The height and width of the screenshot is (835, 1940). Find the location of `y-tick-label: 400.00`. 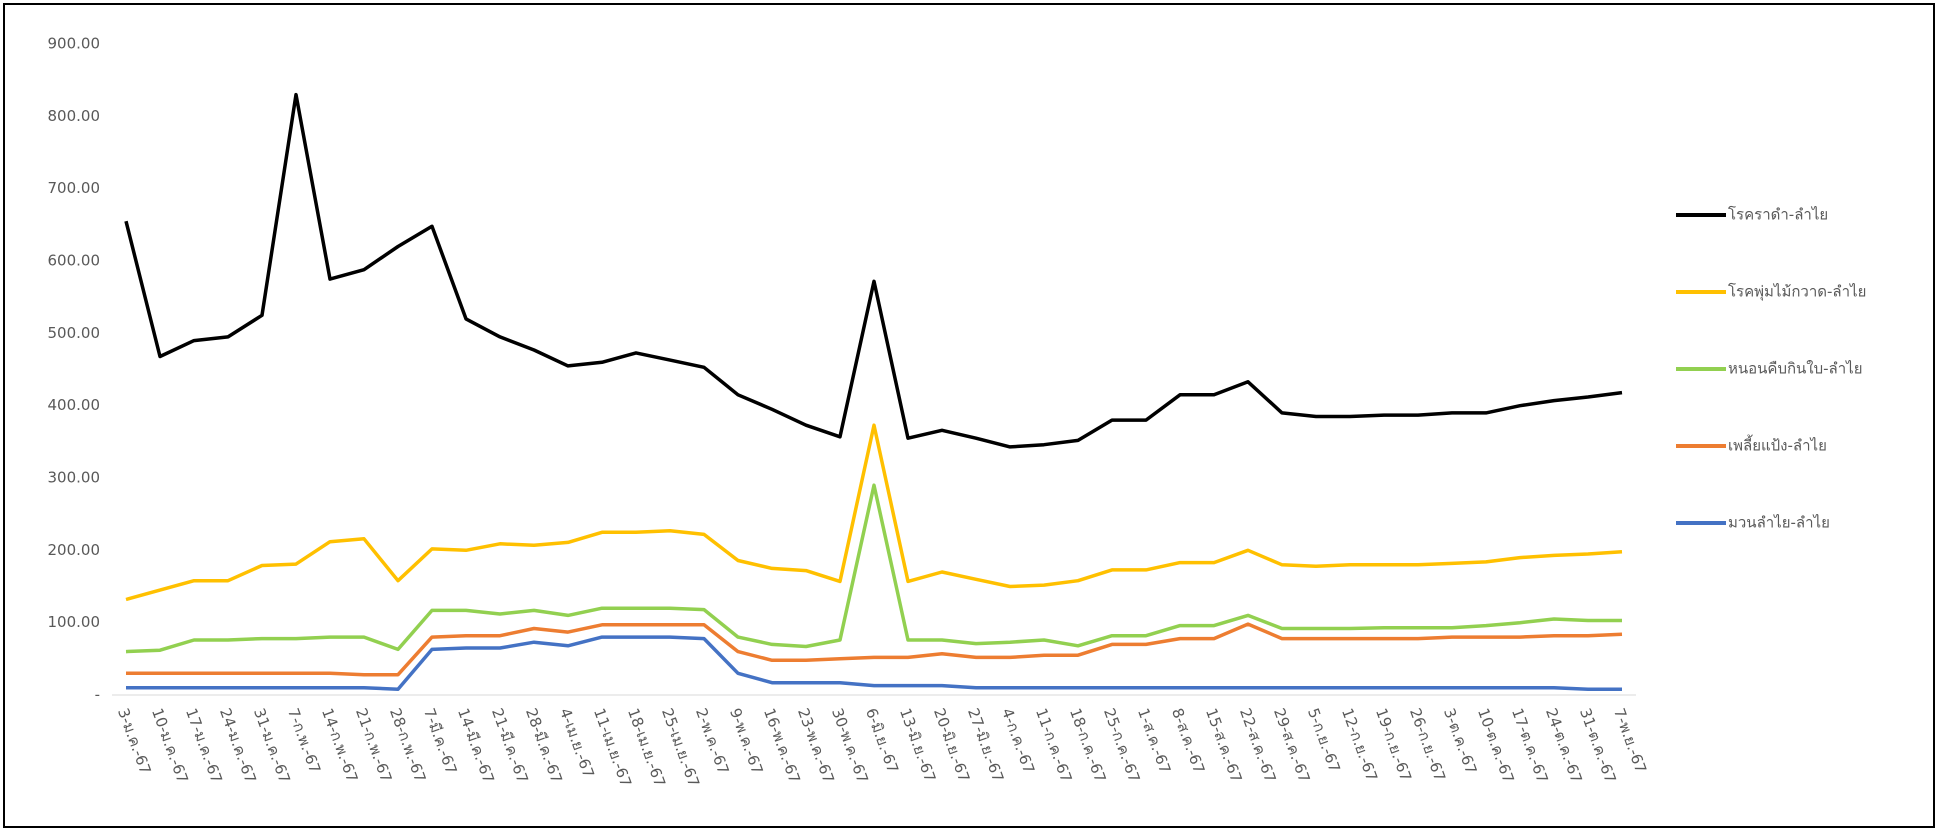

y-tick-label: 400.00 is located at coordinates (74, 405).